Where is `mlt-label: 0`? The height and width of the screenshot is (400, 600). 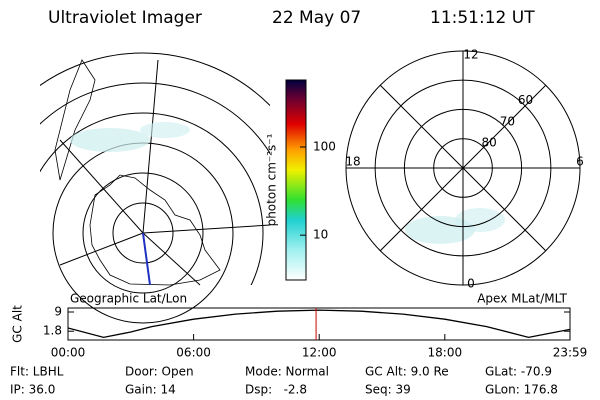 mlt-label: 0 is located at coordinates (471, 284).